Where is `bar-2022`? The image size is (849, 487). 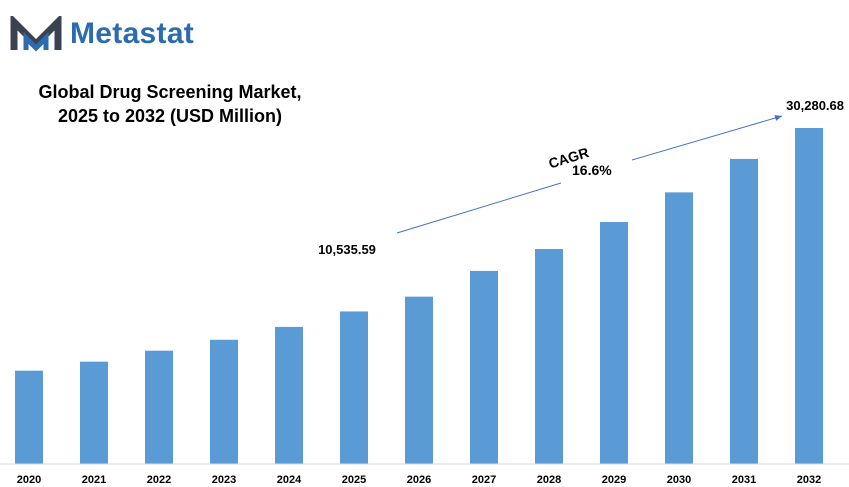 bar-2022 is located at coordinates (159, 407).